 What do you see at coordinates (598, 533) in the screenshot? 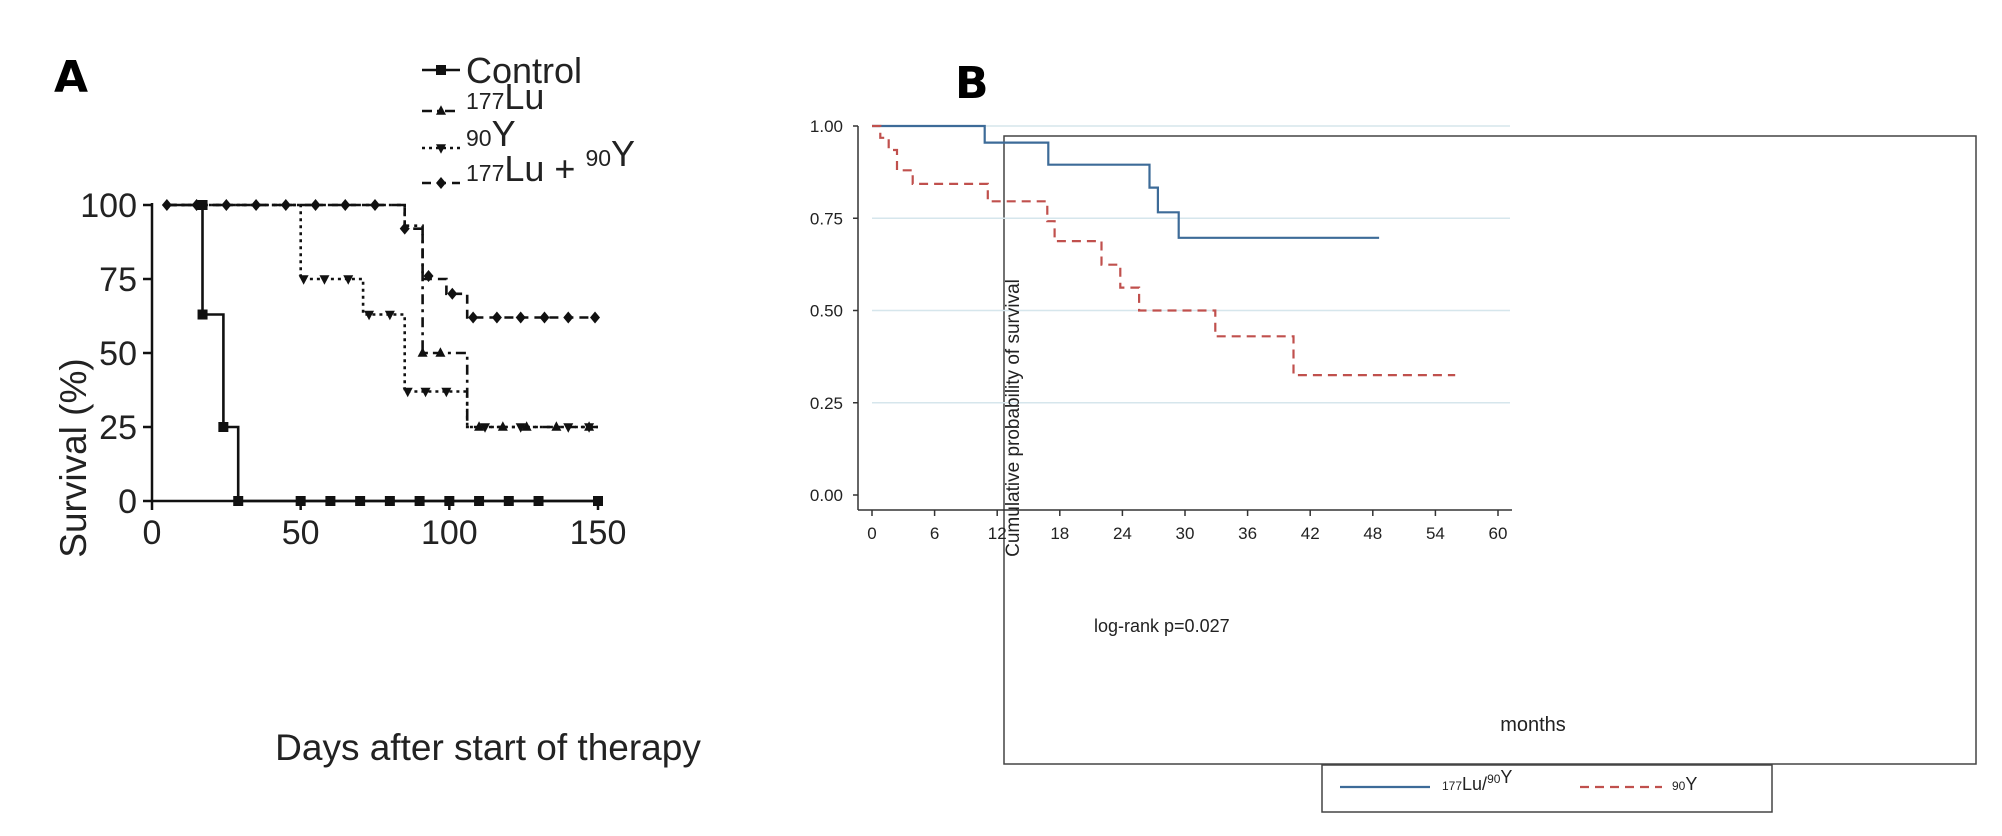
I see `panel-a-x-tick-label: 150` at bounding box center [598, 533].